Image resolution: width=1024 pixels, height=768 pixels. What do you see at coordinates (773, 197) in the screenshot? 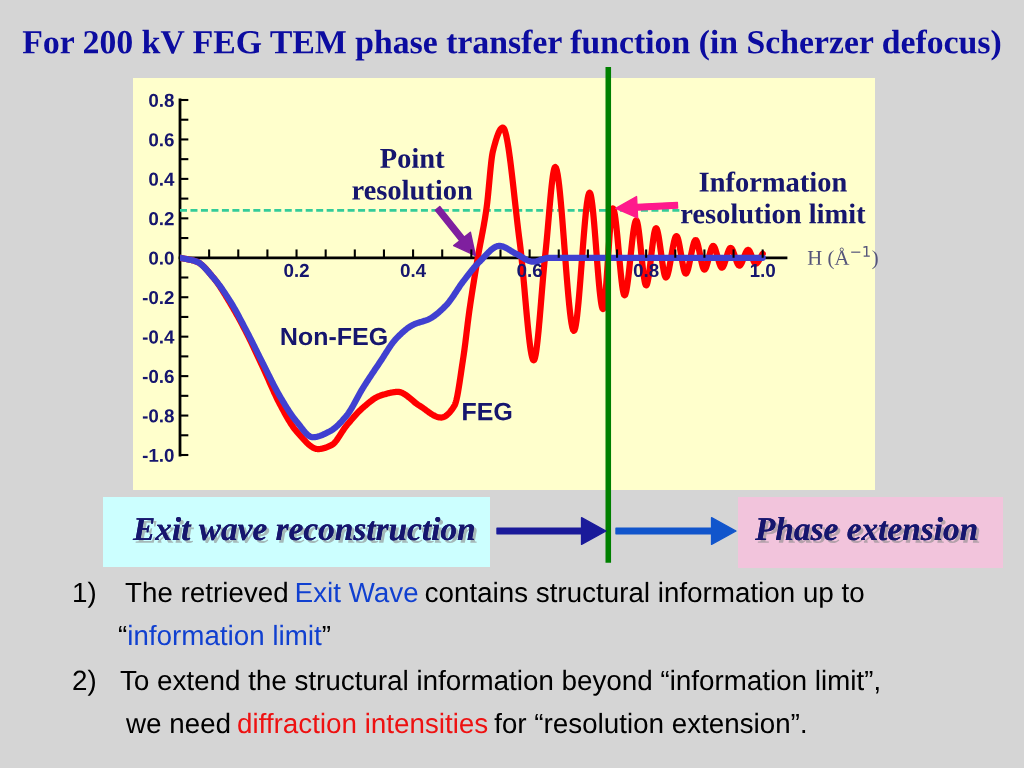
I see `annotation: Information resolution limit` at bounding box center [773, 197].